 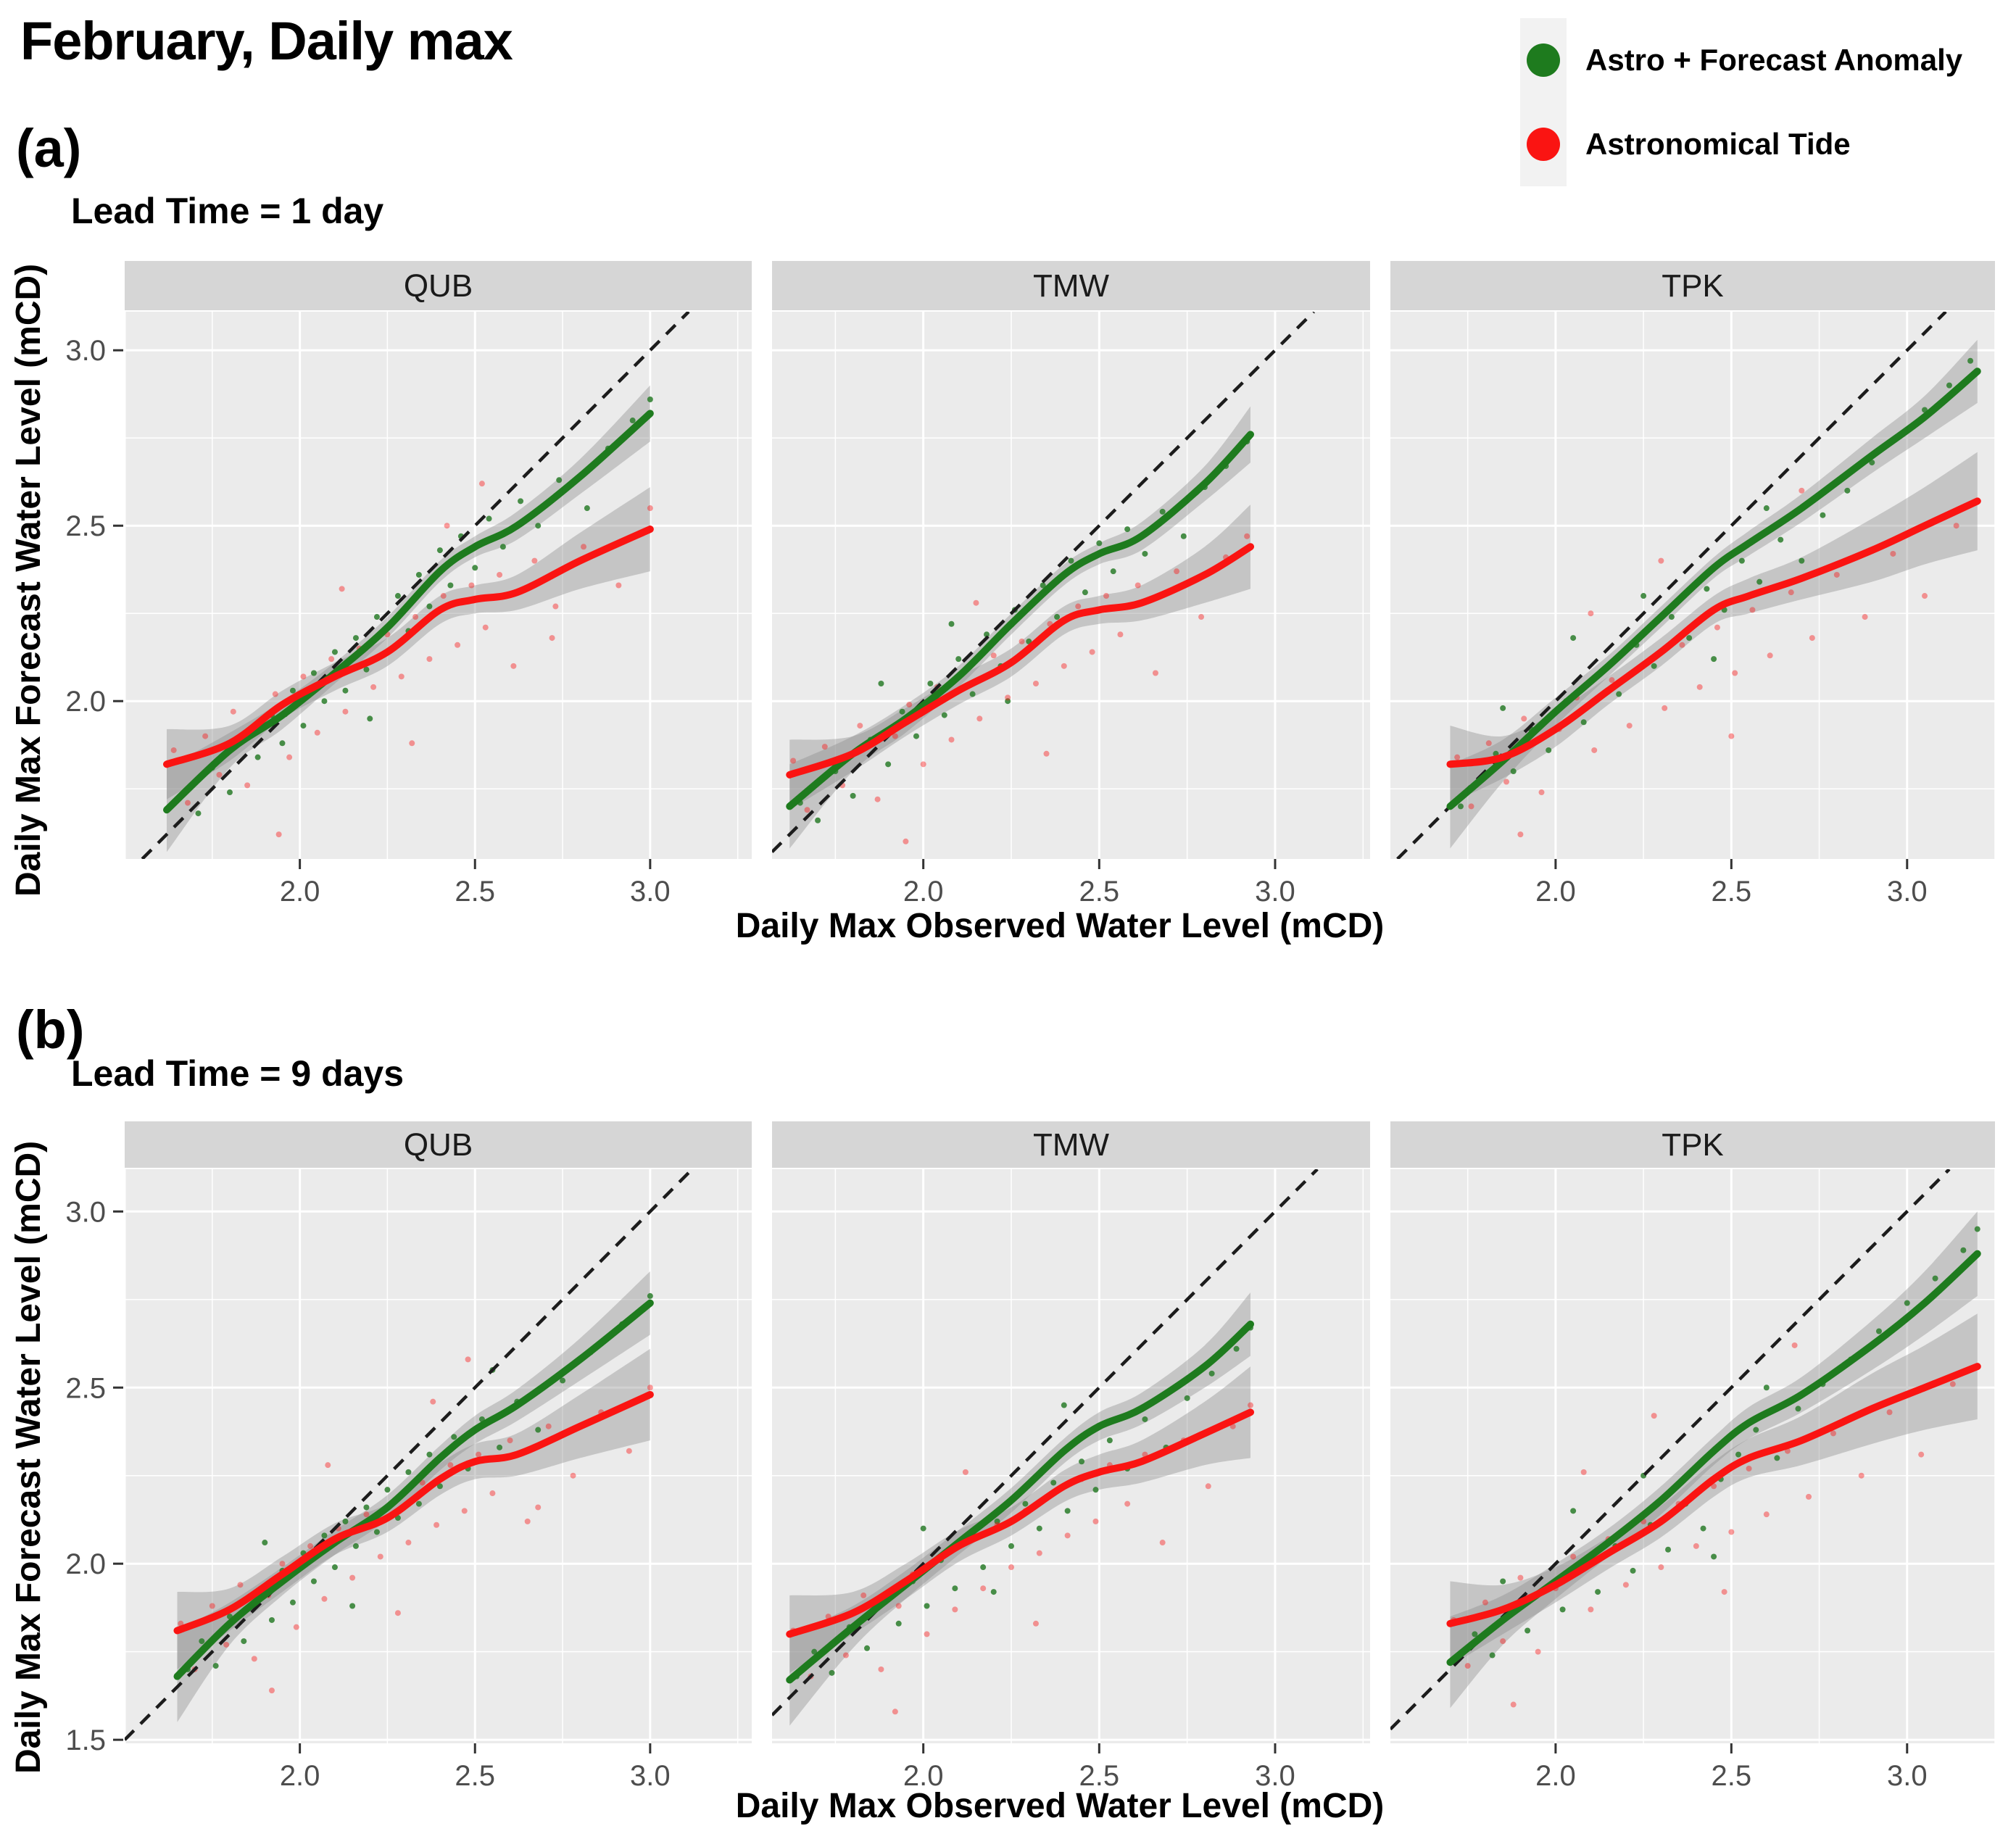 I want to click on y-tick-label: 1.5, so click(x=86, y=1740).